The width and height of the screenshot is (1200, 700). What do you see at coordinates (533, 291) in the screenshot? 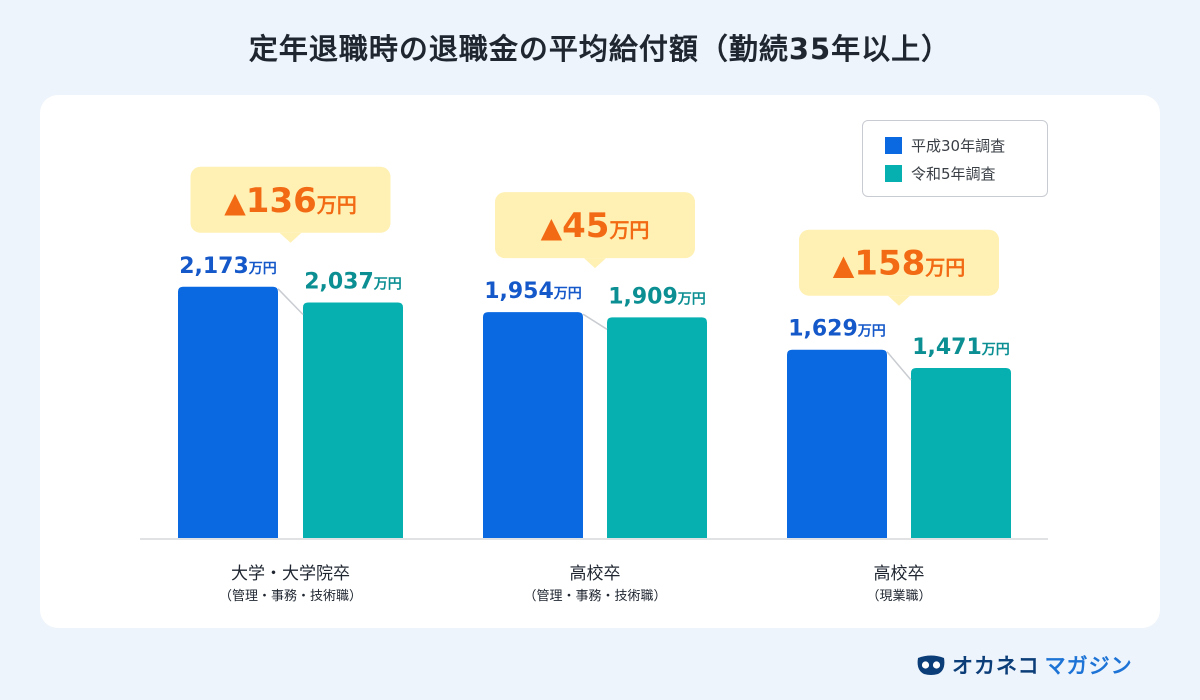
I see `value-label-h30-1: 1,954万円` at bounding box center [533, 291].